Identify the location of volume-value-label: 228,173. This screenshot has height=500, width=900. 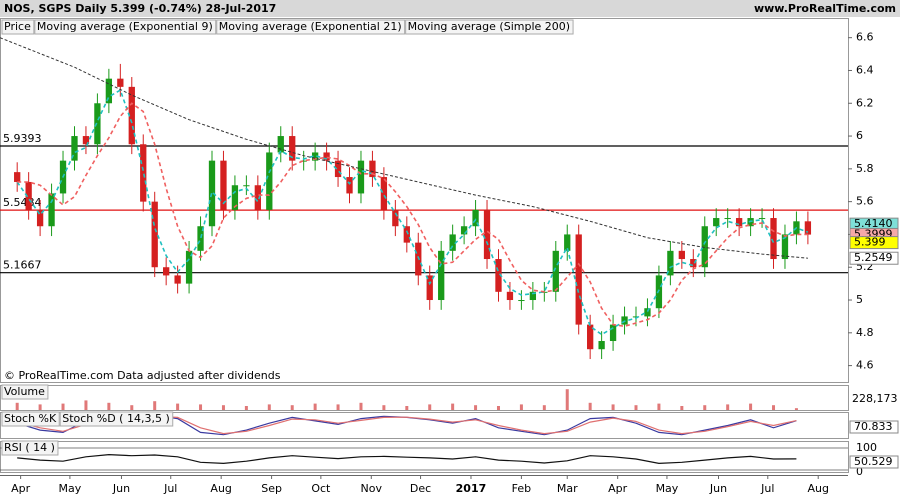
(875, 398).